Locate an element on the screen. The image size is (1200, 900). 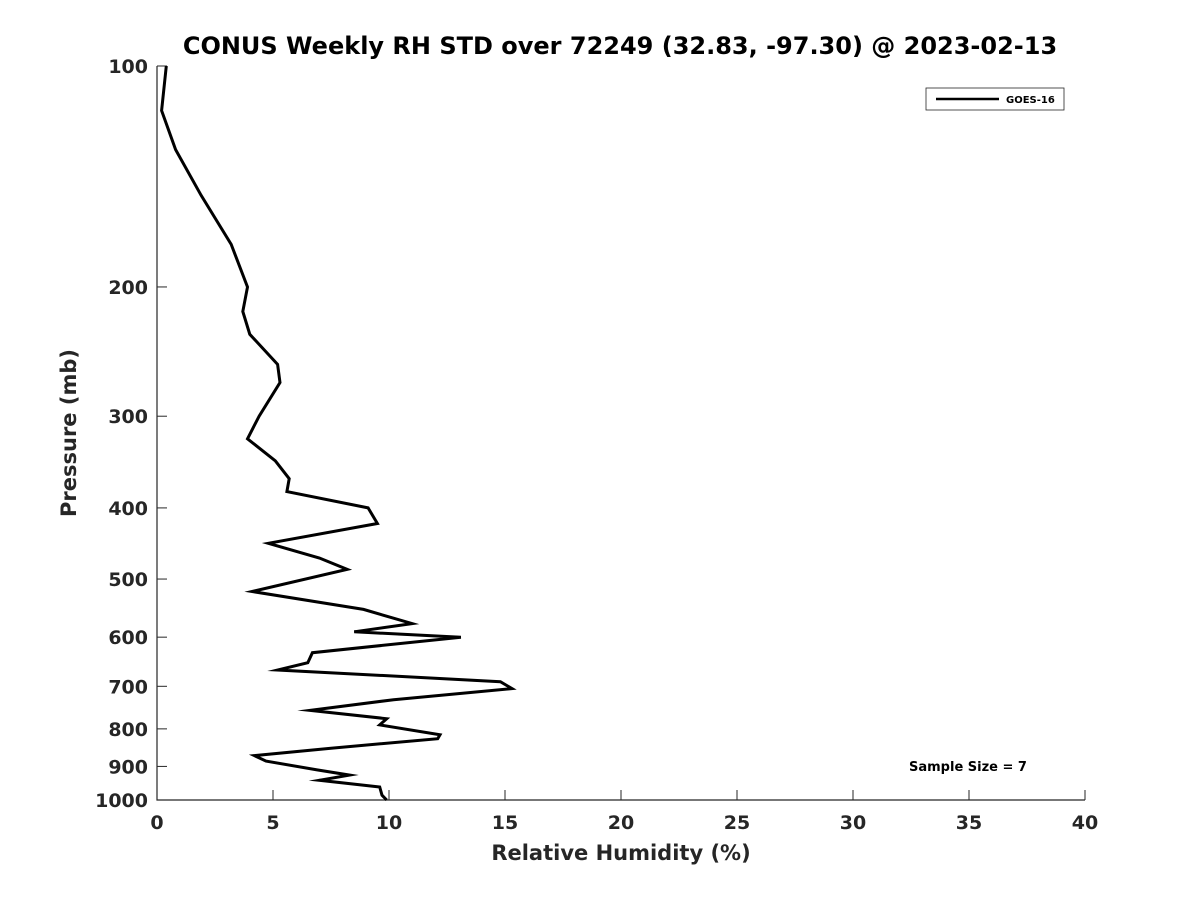
y-tick-label: 100 is located at coordinates (128, 67).